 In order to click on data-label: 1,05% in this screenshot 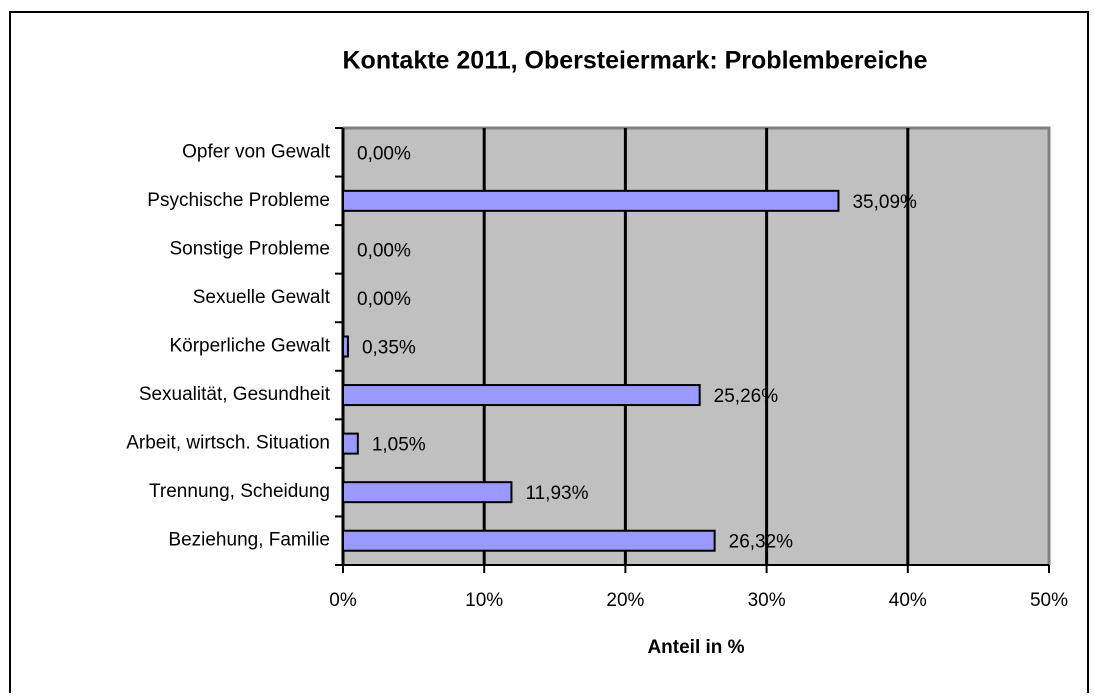, I will do `click(399, 445)`.